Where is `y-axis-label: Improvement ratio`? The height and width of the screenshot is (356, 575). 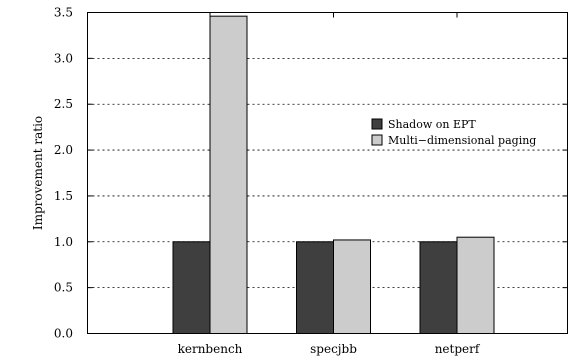
y-axis-label: Improvement ratio is located at coordinates (38, 173).